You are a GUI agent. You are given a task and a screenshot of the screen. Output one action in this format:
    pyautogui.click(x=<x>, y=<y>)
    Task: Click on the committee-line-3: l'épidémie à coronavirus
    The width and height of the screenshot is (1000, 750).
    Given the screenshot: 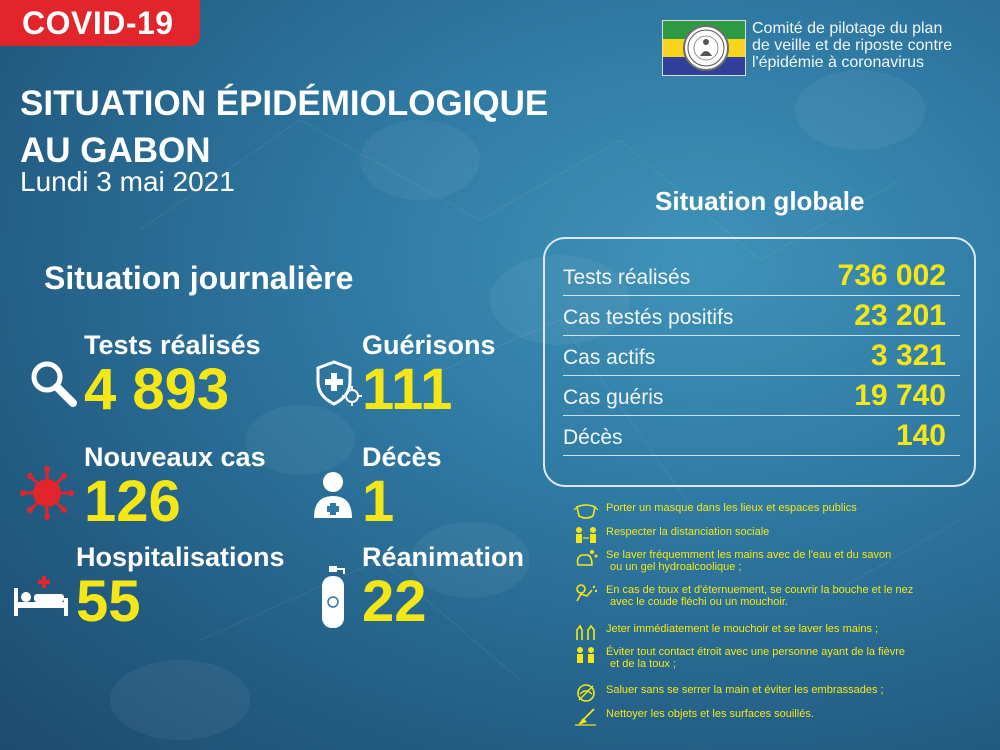 What is the action you would take?
    pyautogui.click(x=838, y=62)
    